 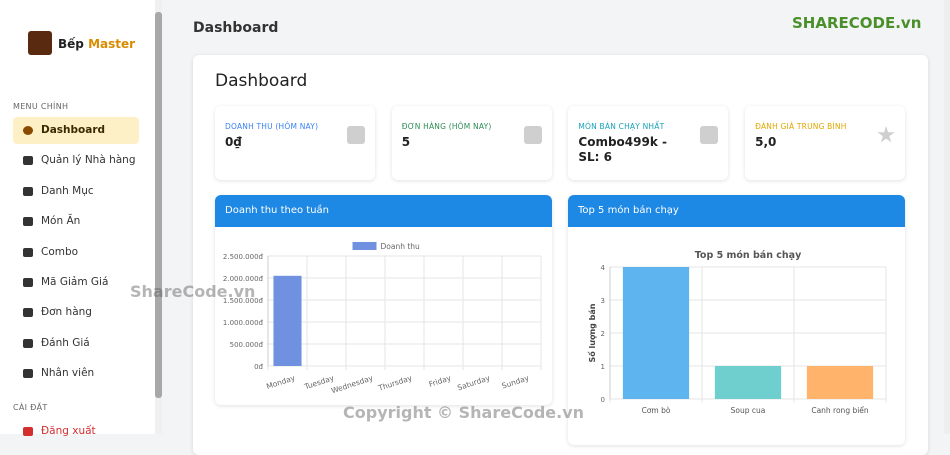 What do you see at coordinates (243, 279) in the screenshot?
I see `y-tick-label: 2.000.000đ` at bounding box center [243, 279].